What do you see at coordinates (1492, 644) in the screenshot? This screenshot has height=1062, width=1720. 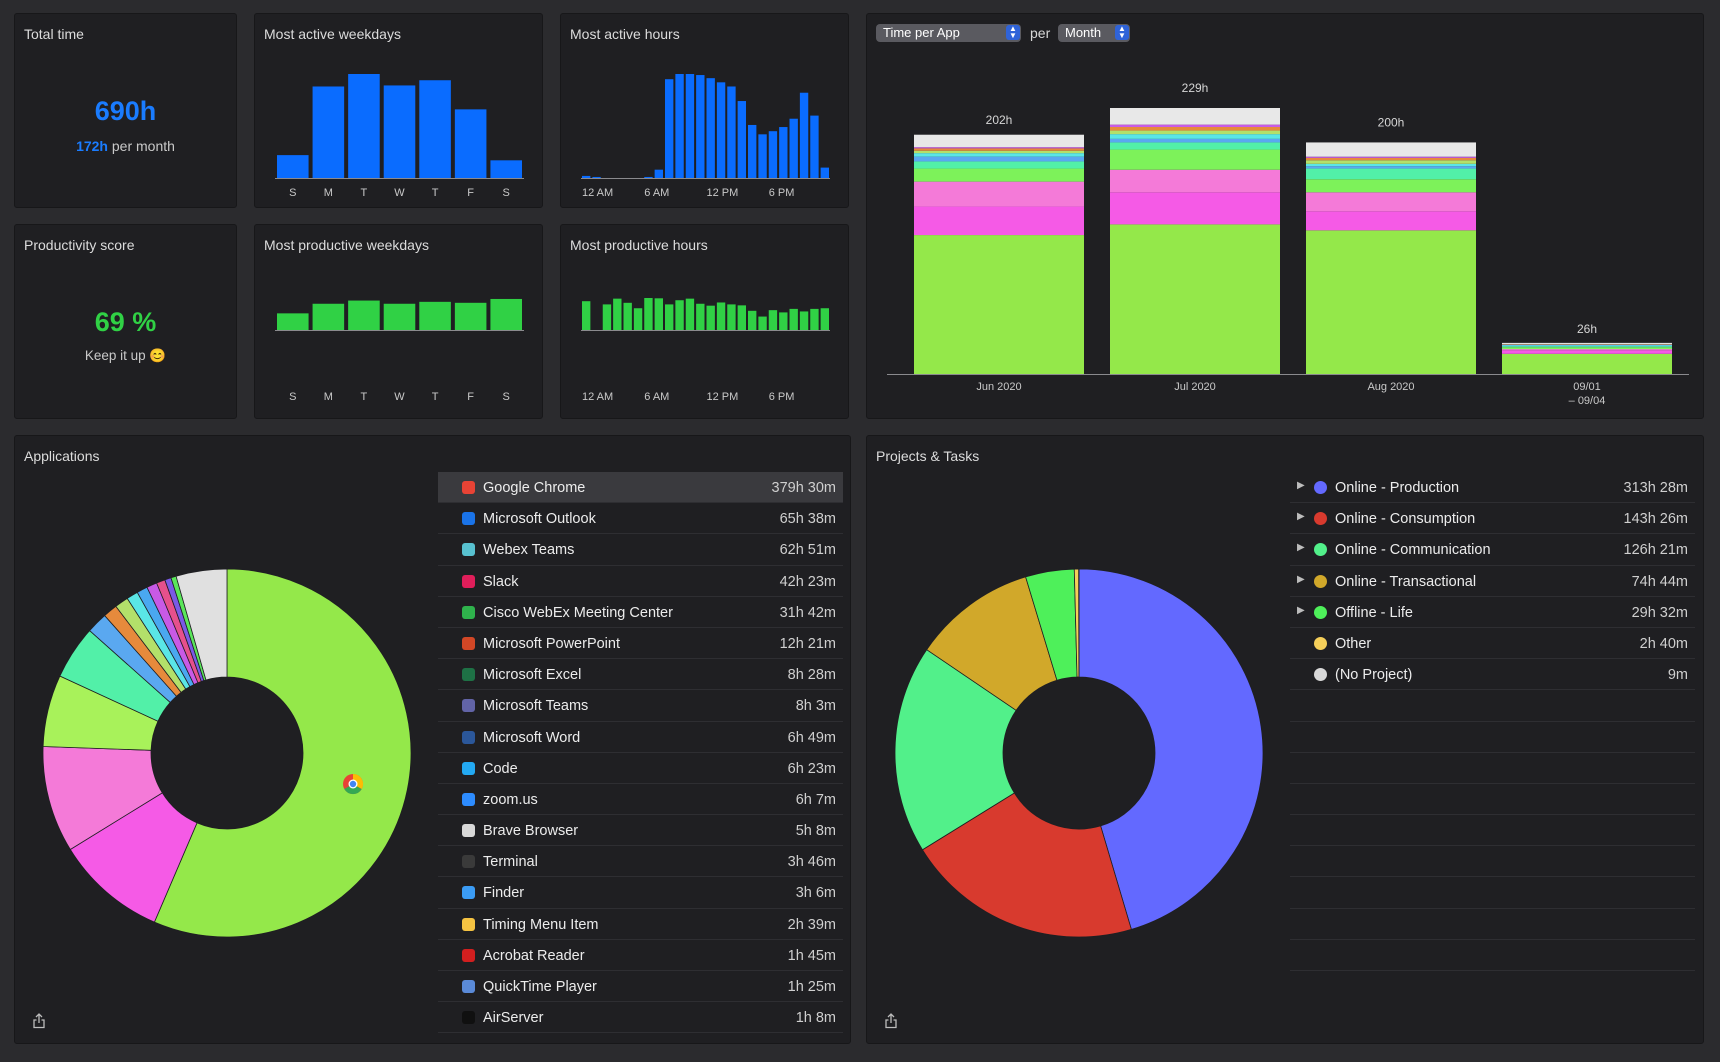 I see `project-row: Other 2h 40m` at bounding box center [1492, 644].